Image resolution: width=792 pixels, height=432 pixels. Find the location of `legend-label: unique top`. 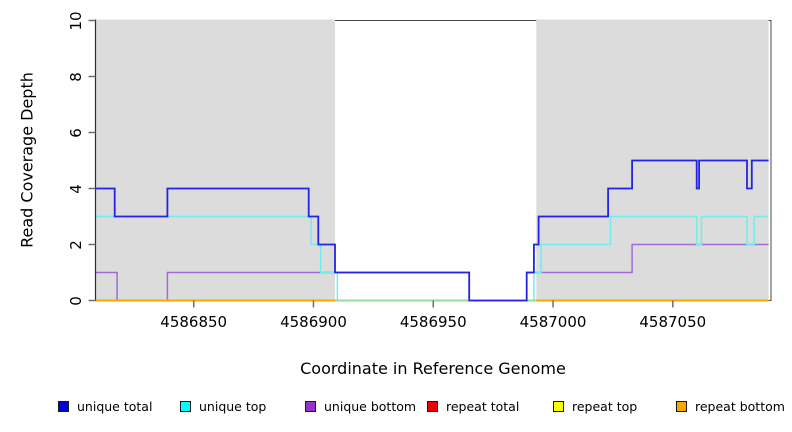

legend-label: unique top is located at coordinates (233, 406).